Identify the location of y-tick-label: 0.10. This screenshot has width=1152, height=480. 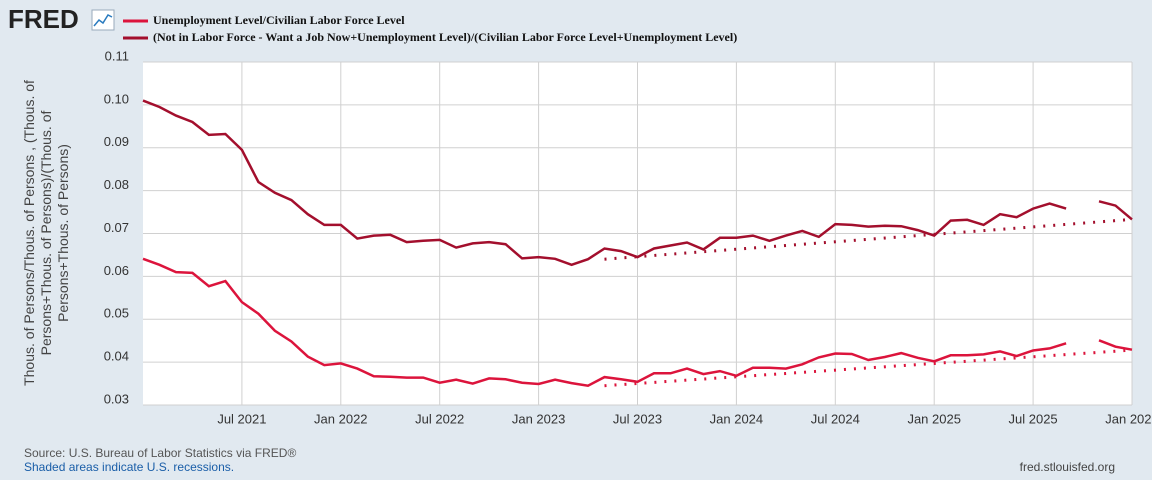
(116, 98).